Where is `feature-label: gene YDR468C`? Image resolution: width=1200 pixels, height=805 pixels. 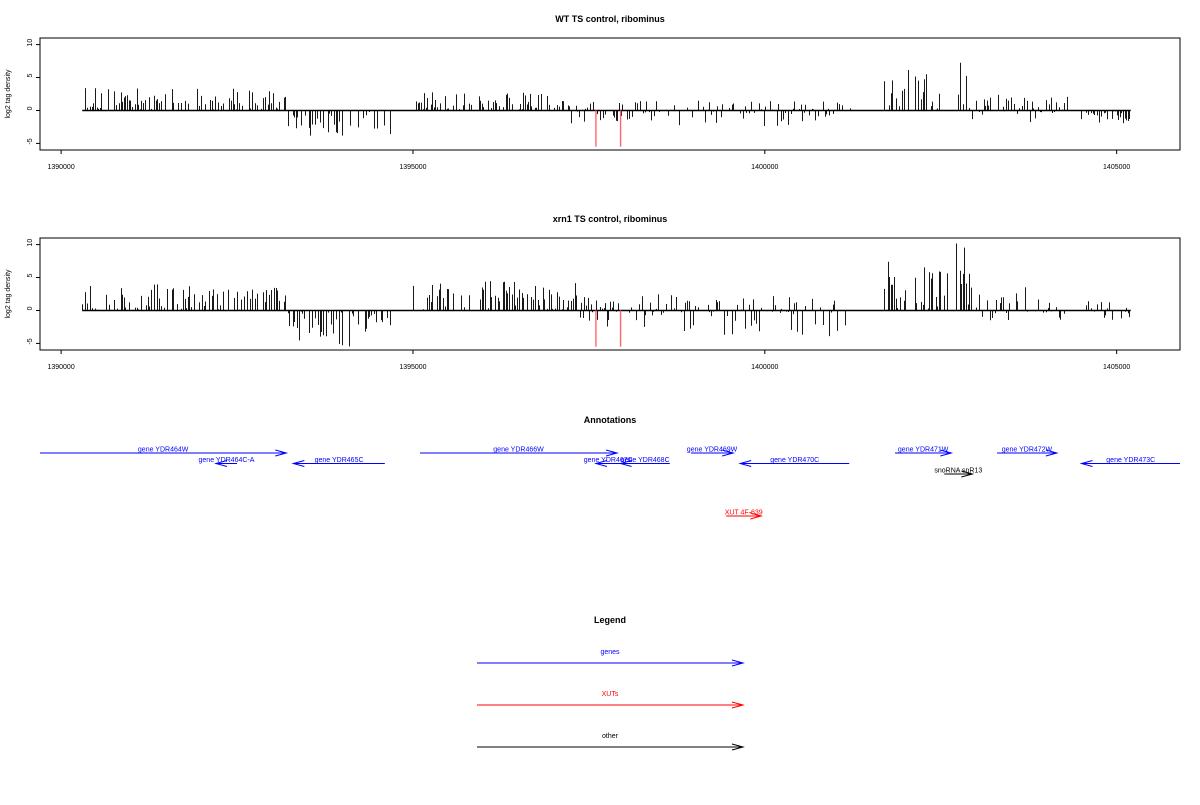 feature-label: gene YDR468C is located at coordinates (645, 460).